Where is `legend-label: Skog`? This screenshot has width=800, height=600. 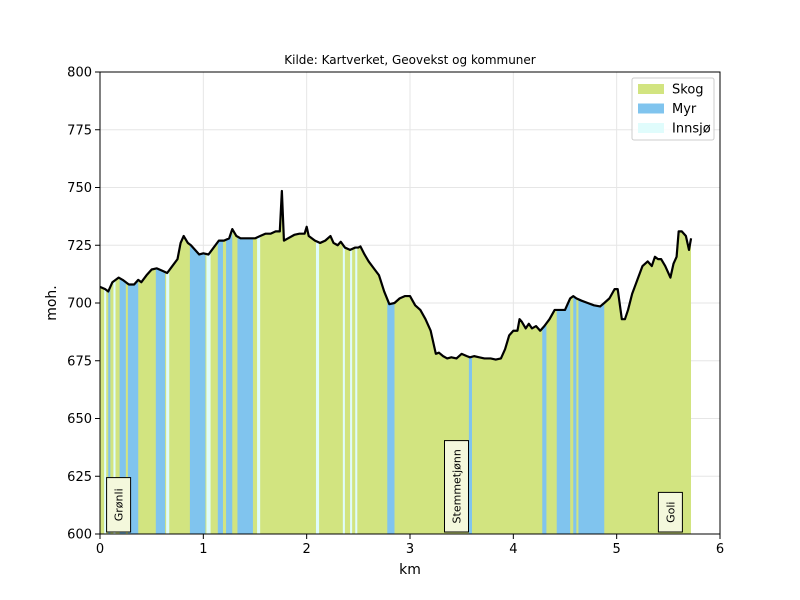
legend-label: Skog is located at coordinates (688, 90).